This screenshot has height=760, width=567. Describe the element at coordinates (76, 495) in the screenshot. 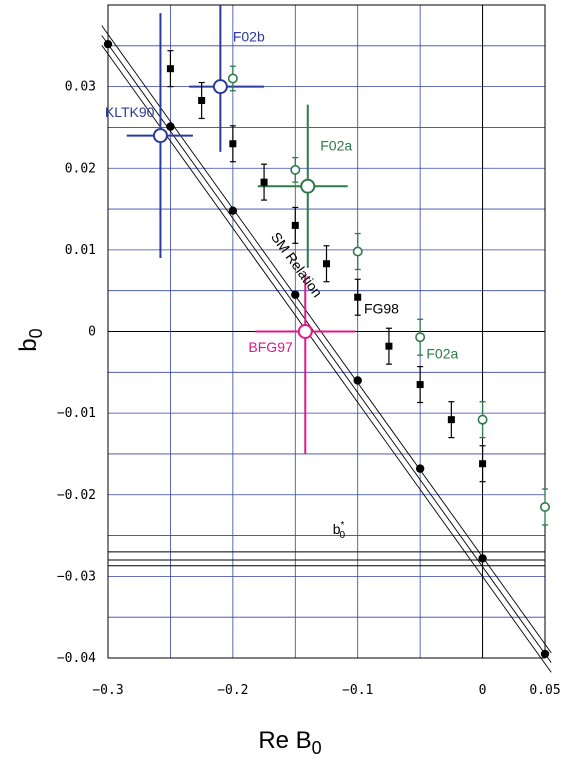

I see `y-tick-label: −0.02` at that location.